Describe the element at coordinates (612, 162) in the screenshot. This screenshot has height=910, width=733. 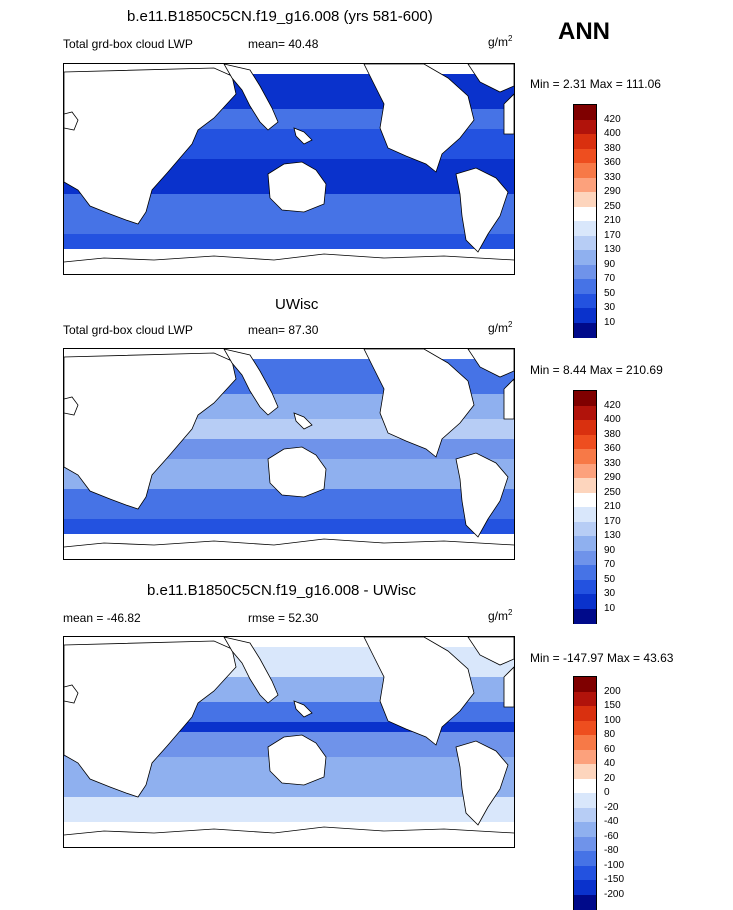
I see `colorbar-tick-label: 360` at that location.